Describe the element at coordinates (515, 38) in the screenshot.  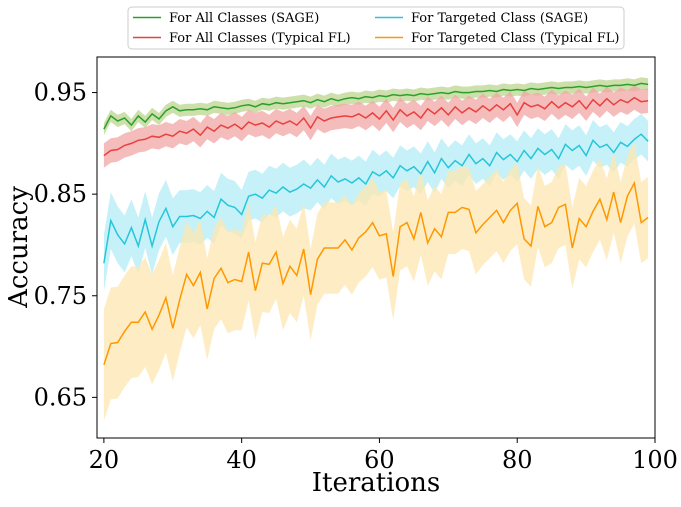
I see `legend-label-fl-target: For Targeted Class (Typical FL)` at that location.